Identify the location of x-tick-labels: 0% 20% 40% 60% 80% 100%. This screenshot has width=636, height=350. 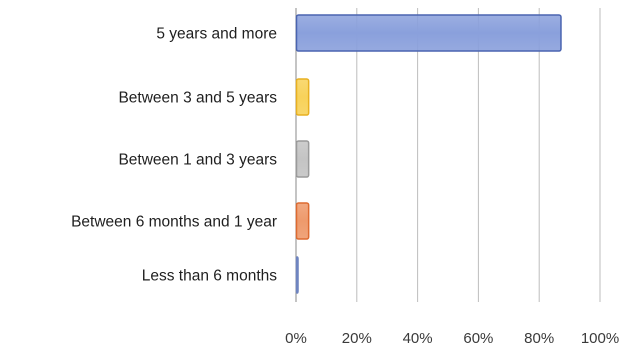
(452, 338).